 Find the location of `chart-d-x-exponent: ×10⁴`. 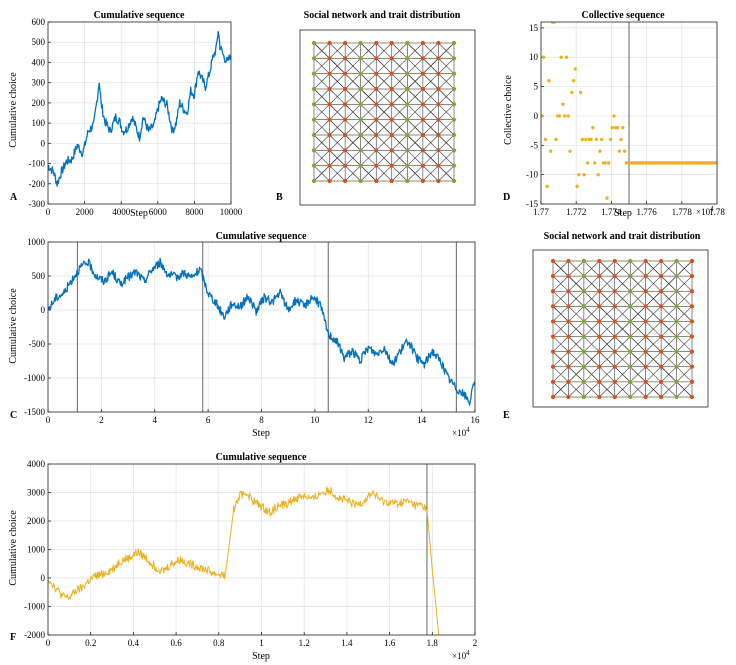

chart-d-x-exponent: ×10⁴ is located at coordinates (705, 211).